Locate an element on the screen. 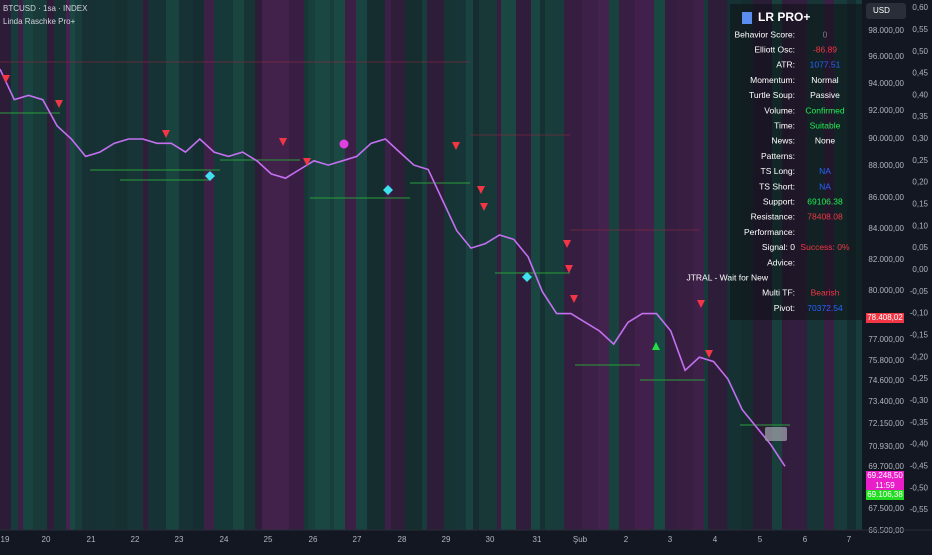 The height and width of the screenshot is (555, 932). axis-background is located at coordinates (897, 275).